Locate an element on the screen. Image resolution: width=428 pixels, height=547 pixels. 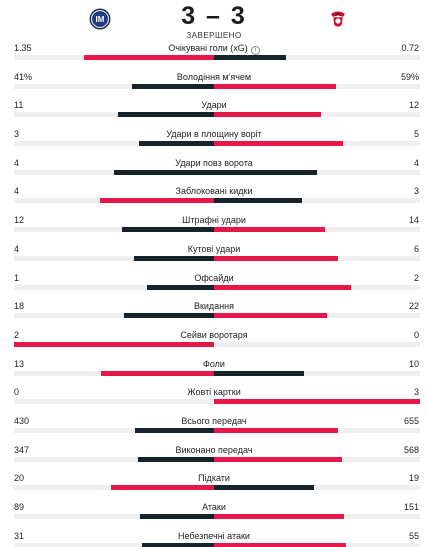
svg-text: IM is located at coordinates (100, 19).